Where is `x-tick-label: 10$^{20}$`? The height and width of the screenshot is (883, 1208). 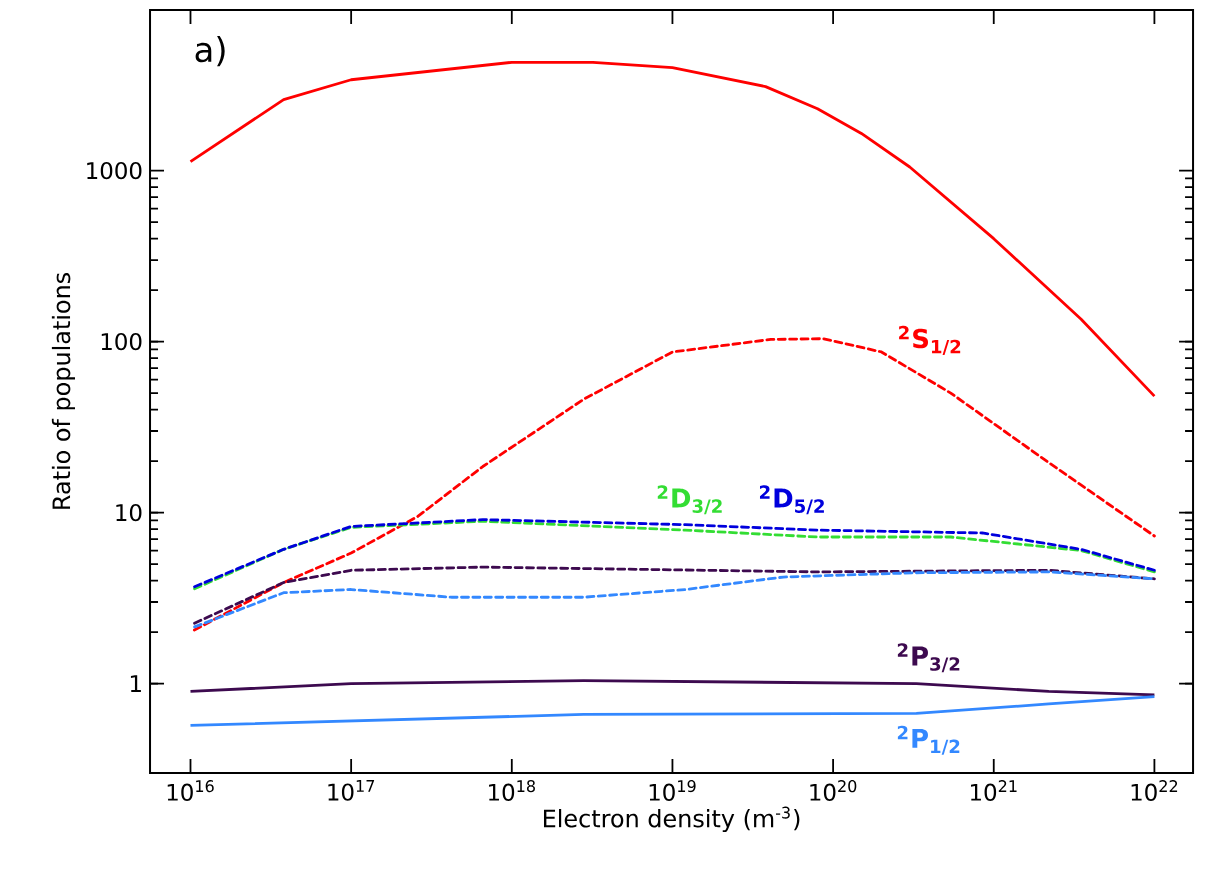
x-tick-label: 10$^{20}$ is located at coordinates (833, 790).